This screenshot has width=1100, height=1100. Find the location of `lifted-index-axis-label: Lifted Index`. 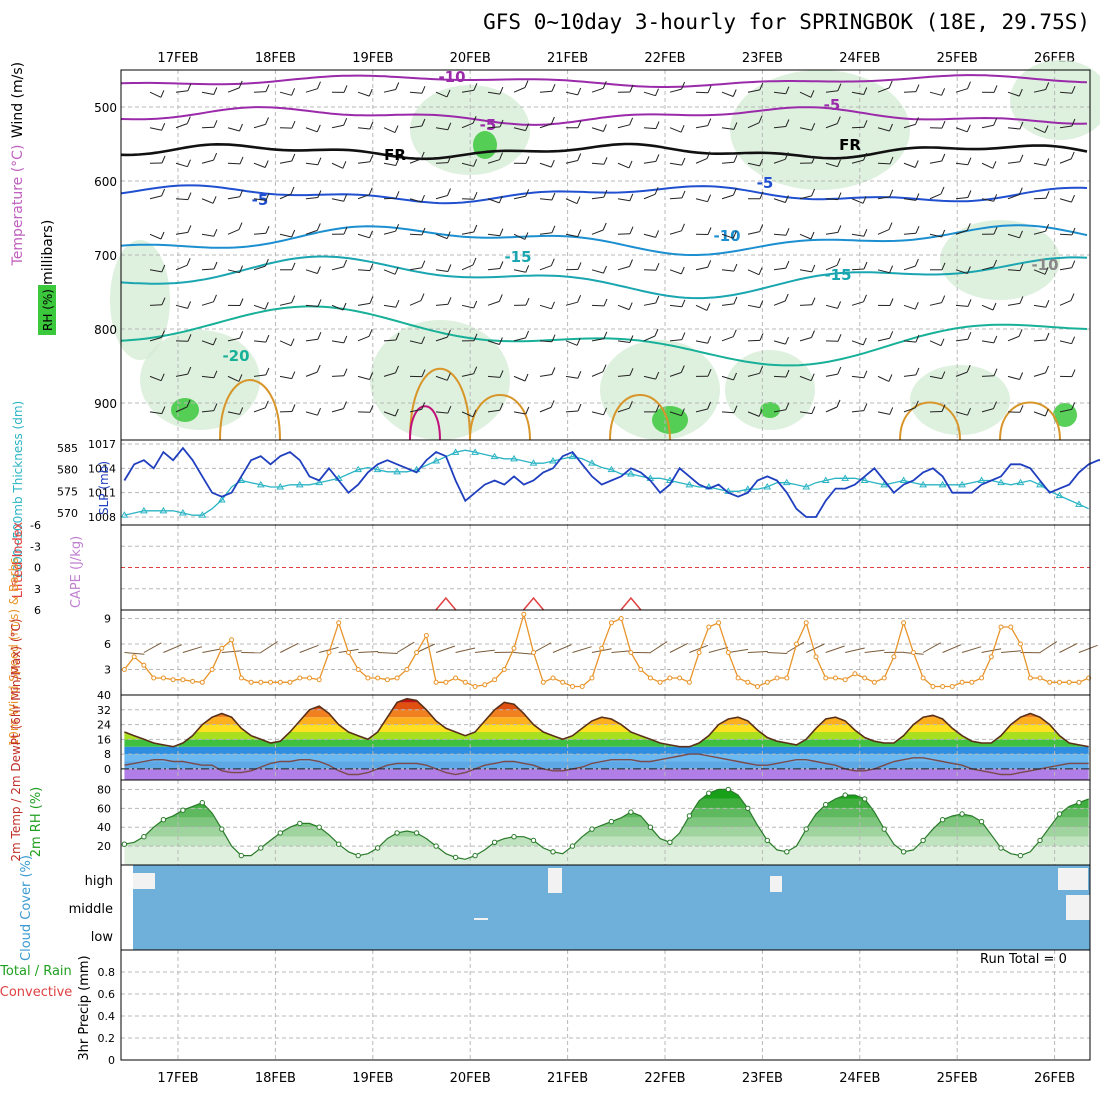

lifted-index-axis-label: Lifted Index is located at coordinates (18, 559).